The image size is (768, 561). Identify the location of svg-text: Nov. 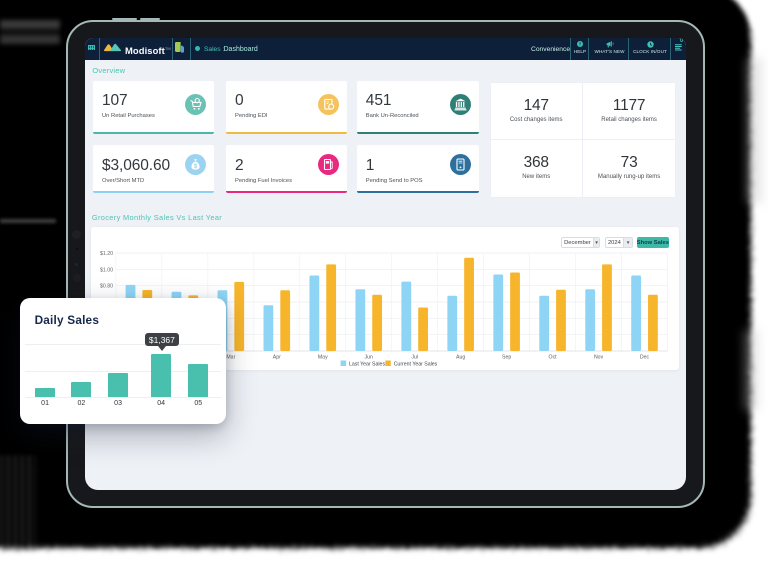
(599, 357).